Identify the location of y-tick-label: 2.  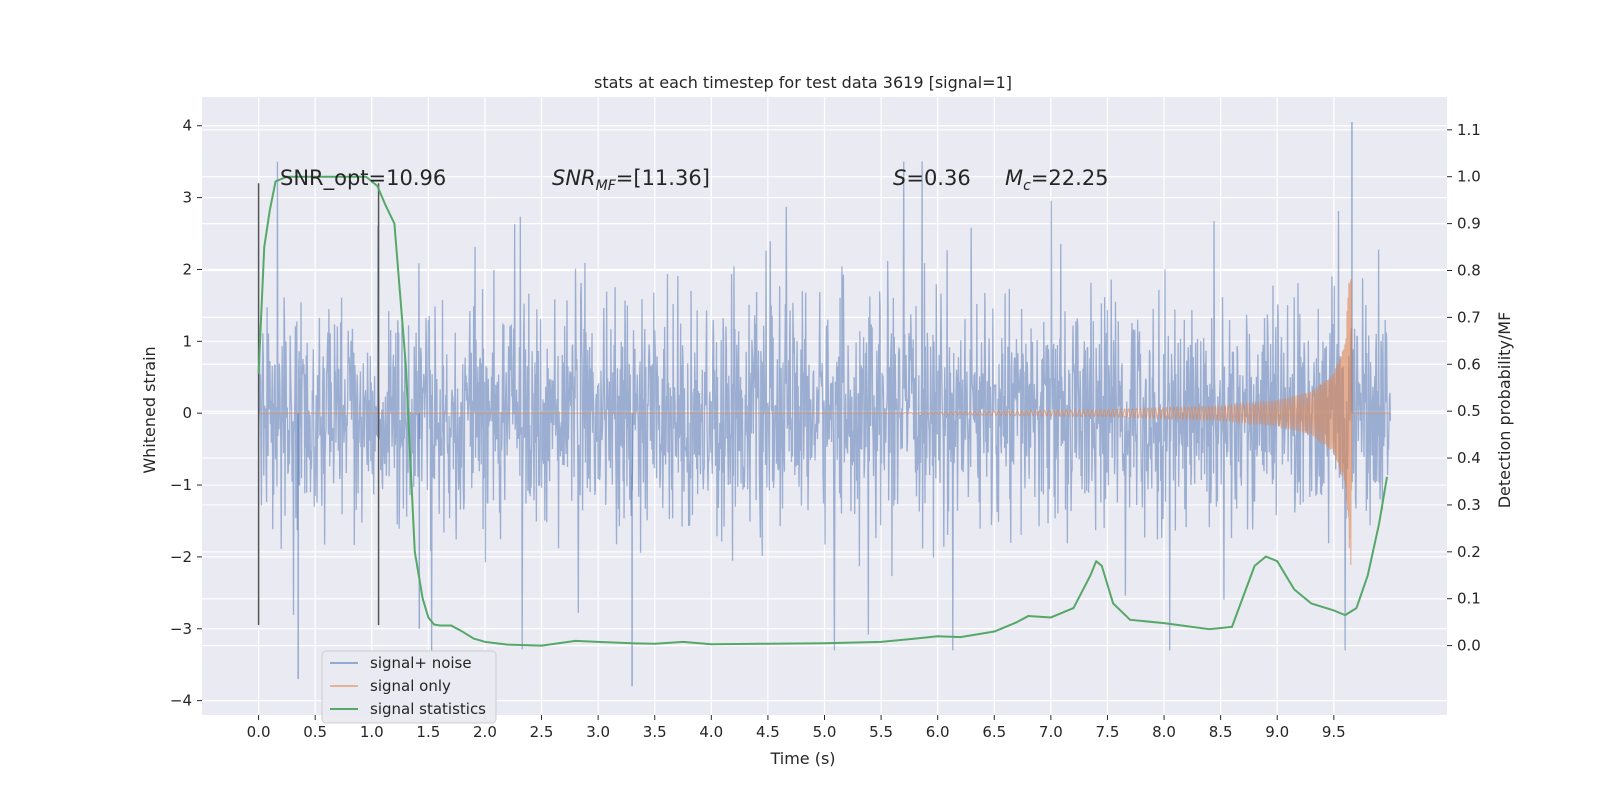
(187, 269).